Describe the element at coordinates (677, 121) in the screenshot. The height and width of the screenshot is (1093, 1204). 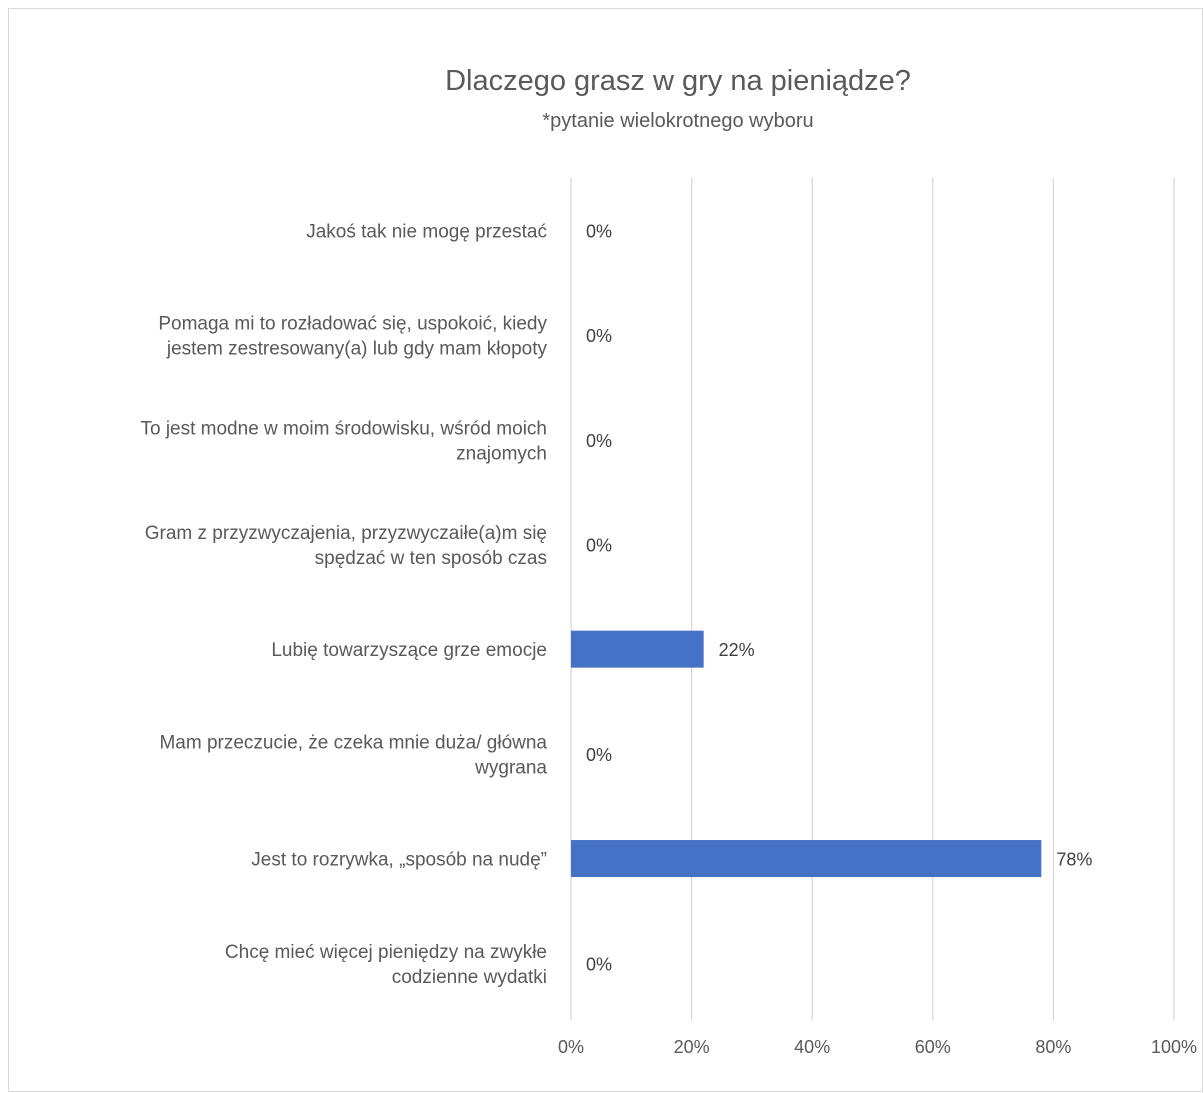
I see `chart-subtitle: *pytanie wielokrotnego wyboru` at that location.